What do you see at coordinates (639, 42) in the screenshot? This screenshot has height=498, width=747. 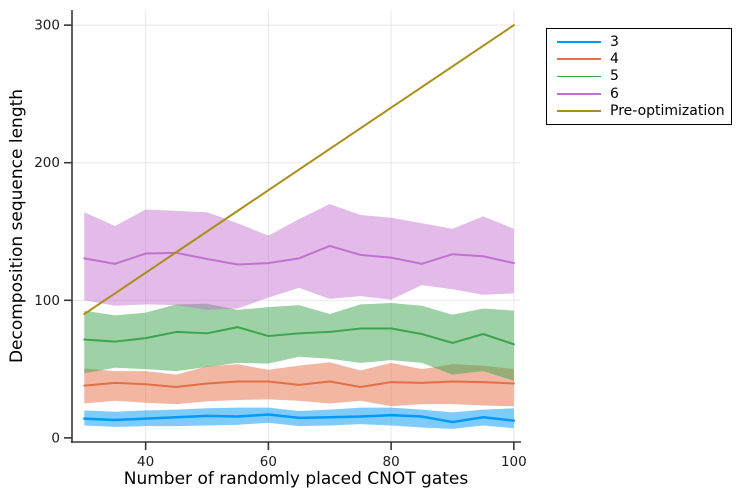 I see `legend-item-3: 3` at bounding box center [639, 42].